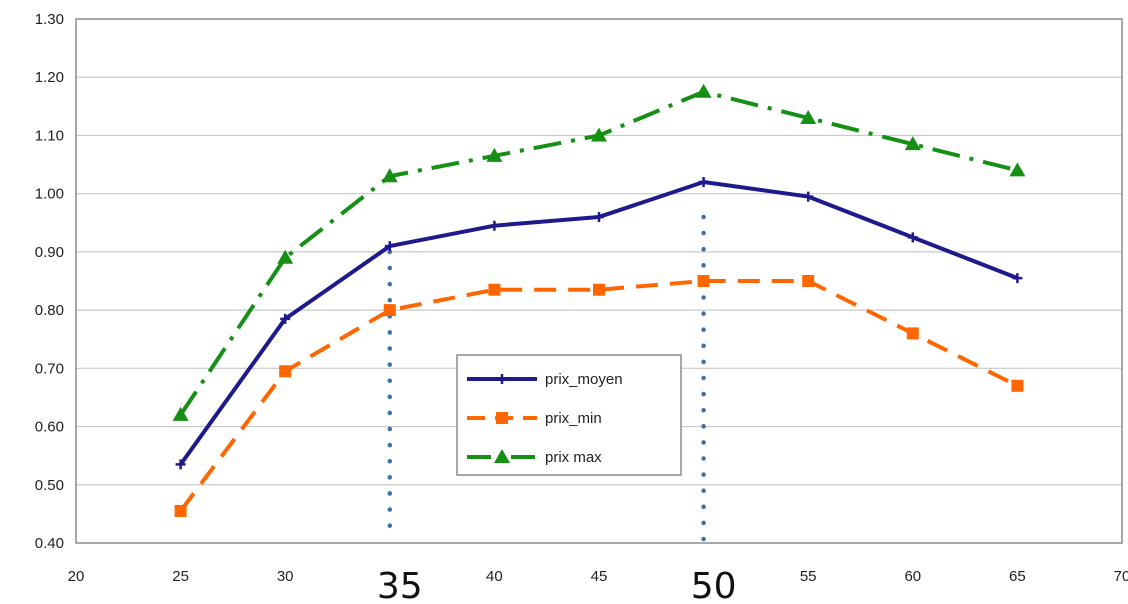  What do you see at coordinates (1121, 576) in the screenshot?
I see `x-tick-label: 70` at bounding box center [1121, 576].